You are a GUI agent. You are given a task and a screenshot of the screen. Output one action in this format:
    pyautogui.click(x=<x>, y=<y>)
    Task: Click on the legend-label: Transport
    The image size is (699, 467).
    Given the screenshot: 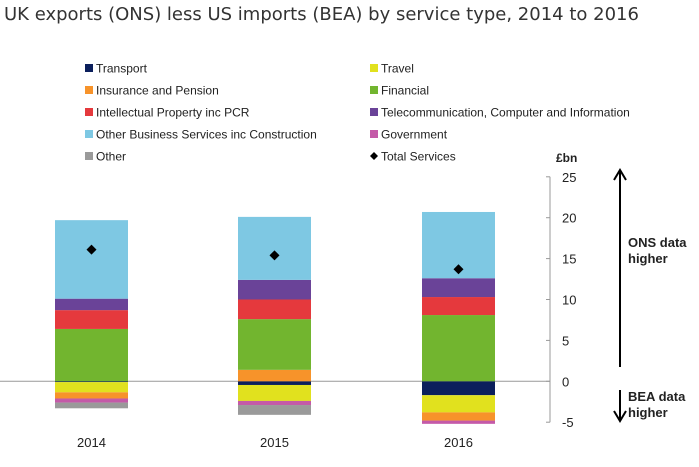 What is the action you would take?
    pyautogui.click(x=122, y=69)
    